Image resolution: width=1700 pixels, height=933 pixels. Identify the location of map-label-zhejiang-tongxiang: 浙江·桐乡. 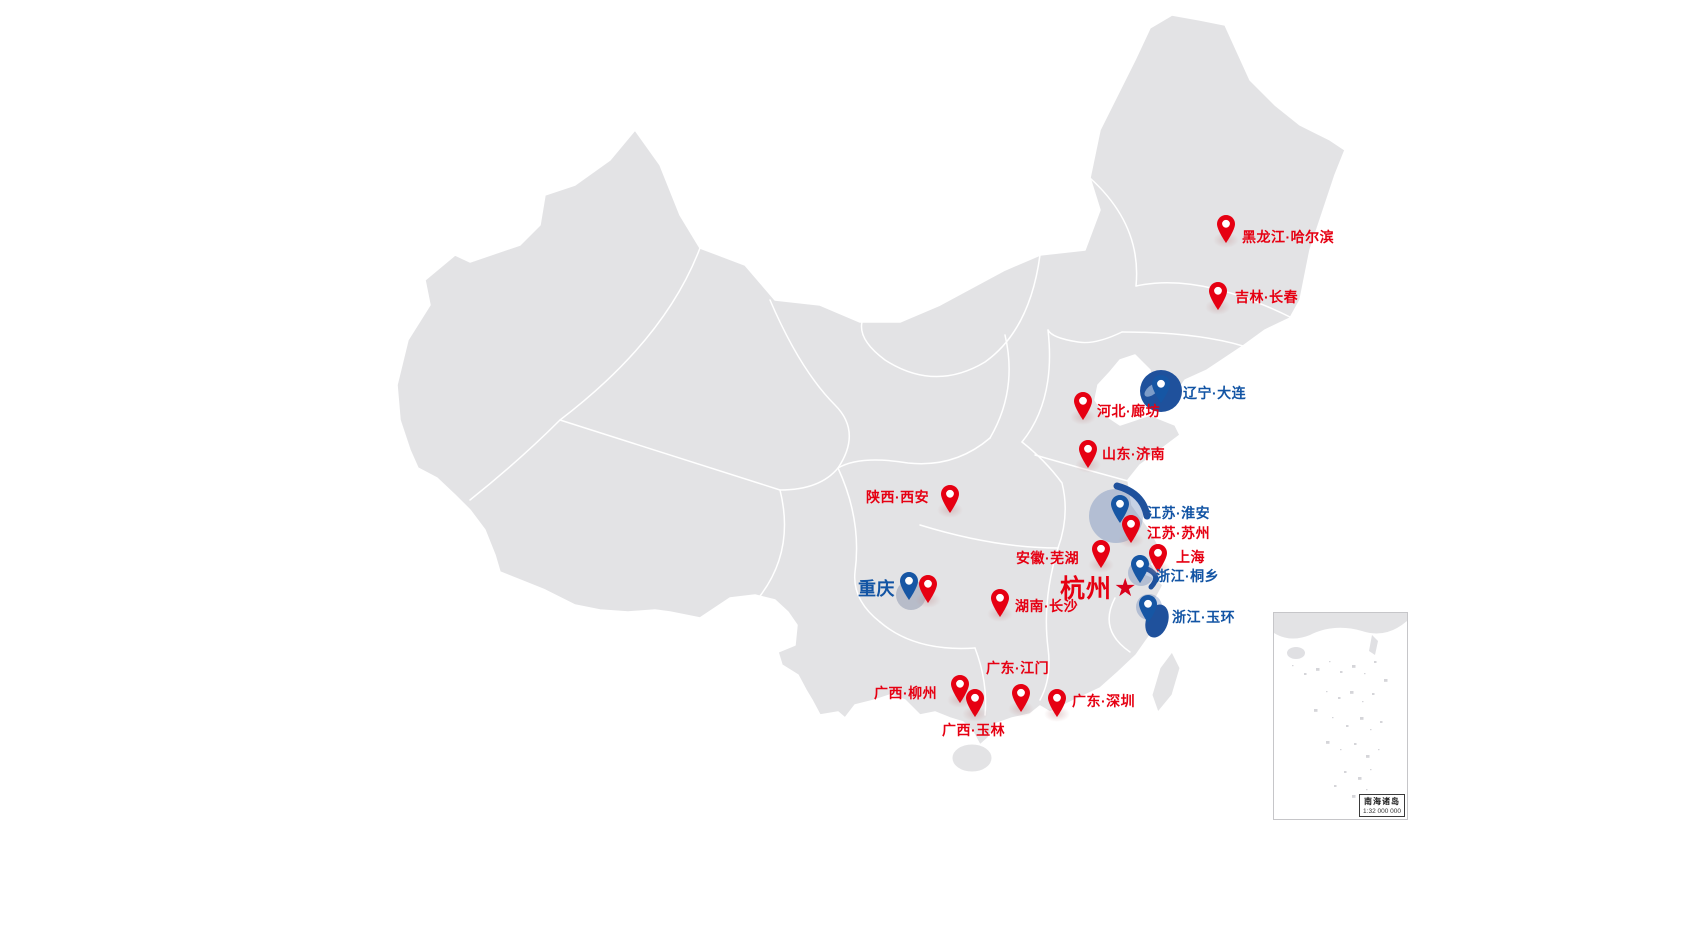
(1188, 576).